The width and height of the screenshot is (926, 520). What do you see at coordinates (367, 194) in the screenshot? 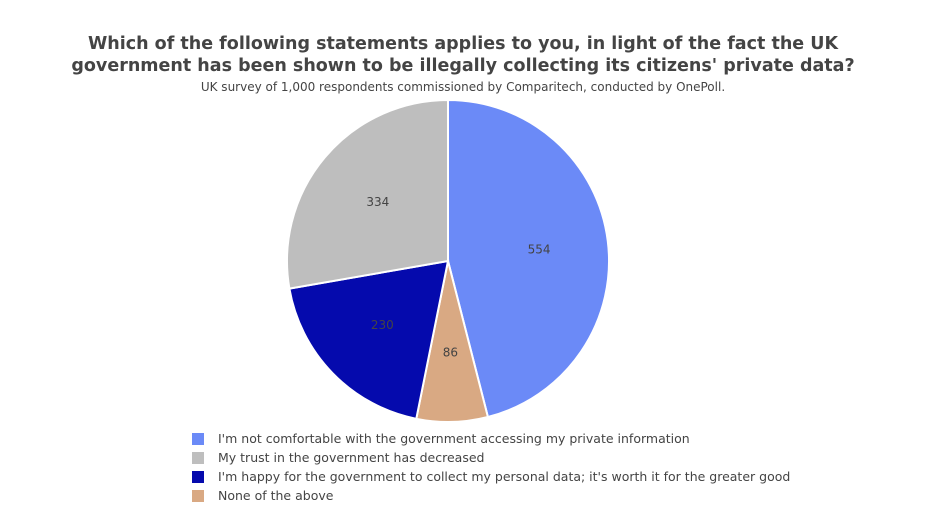
I see `pie-slice-trust-decreased` at bounding box center [367, 194].